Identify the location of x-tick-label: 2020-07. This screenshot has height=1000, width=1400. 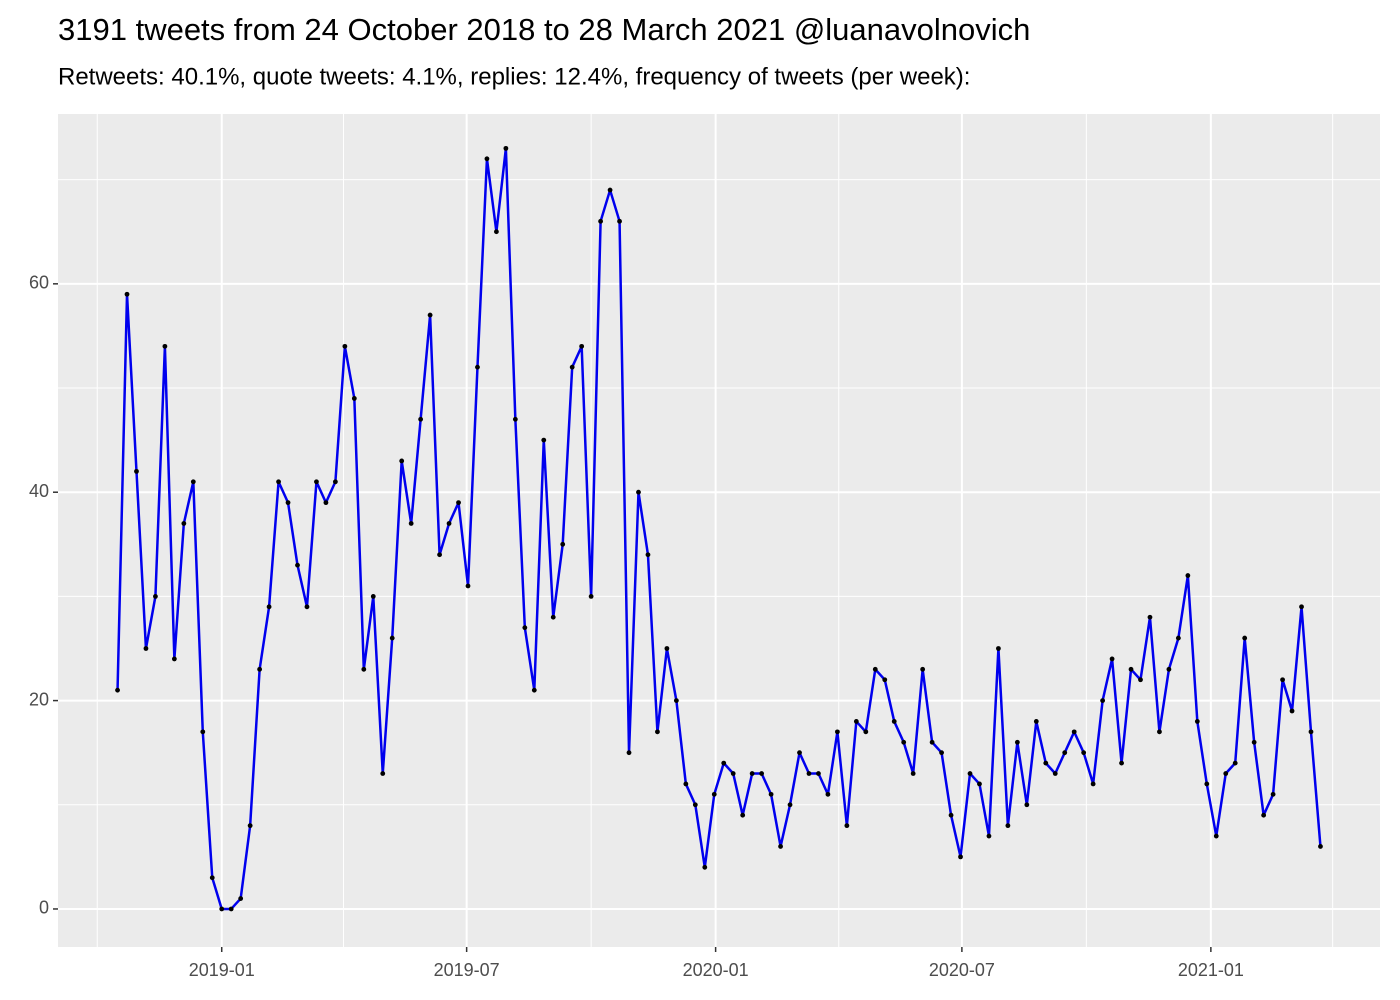
(962, 970).